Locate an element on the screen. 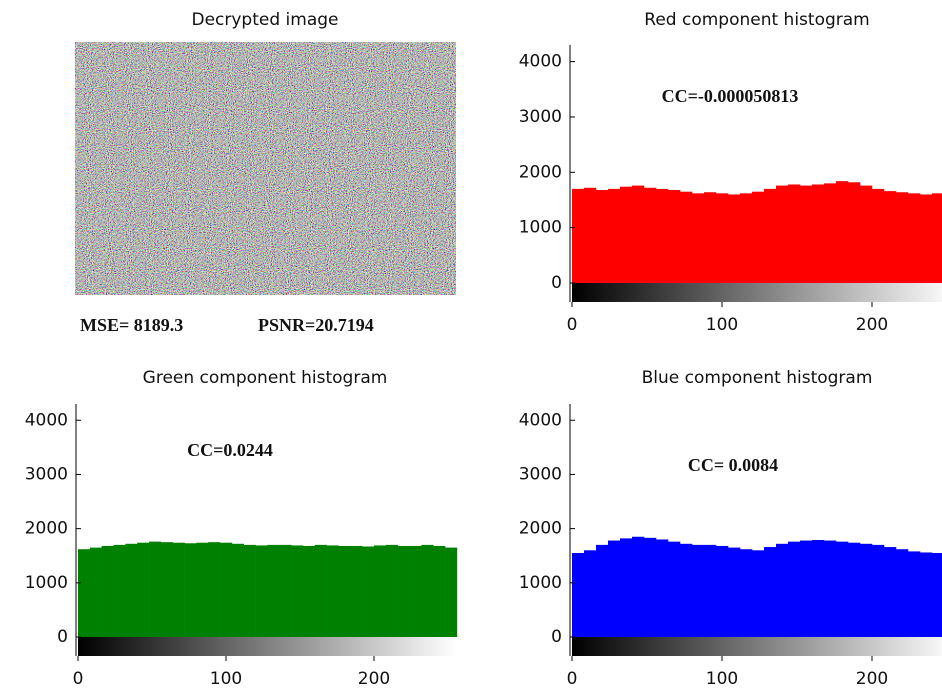  image-title: Decrypted image is located at coordinates (264, 20).